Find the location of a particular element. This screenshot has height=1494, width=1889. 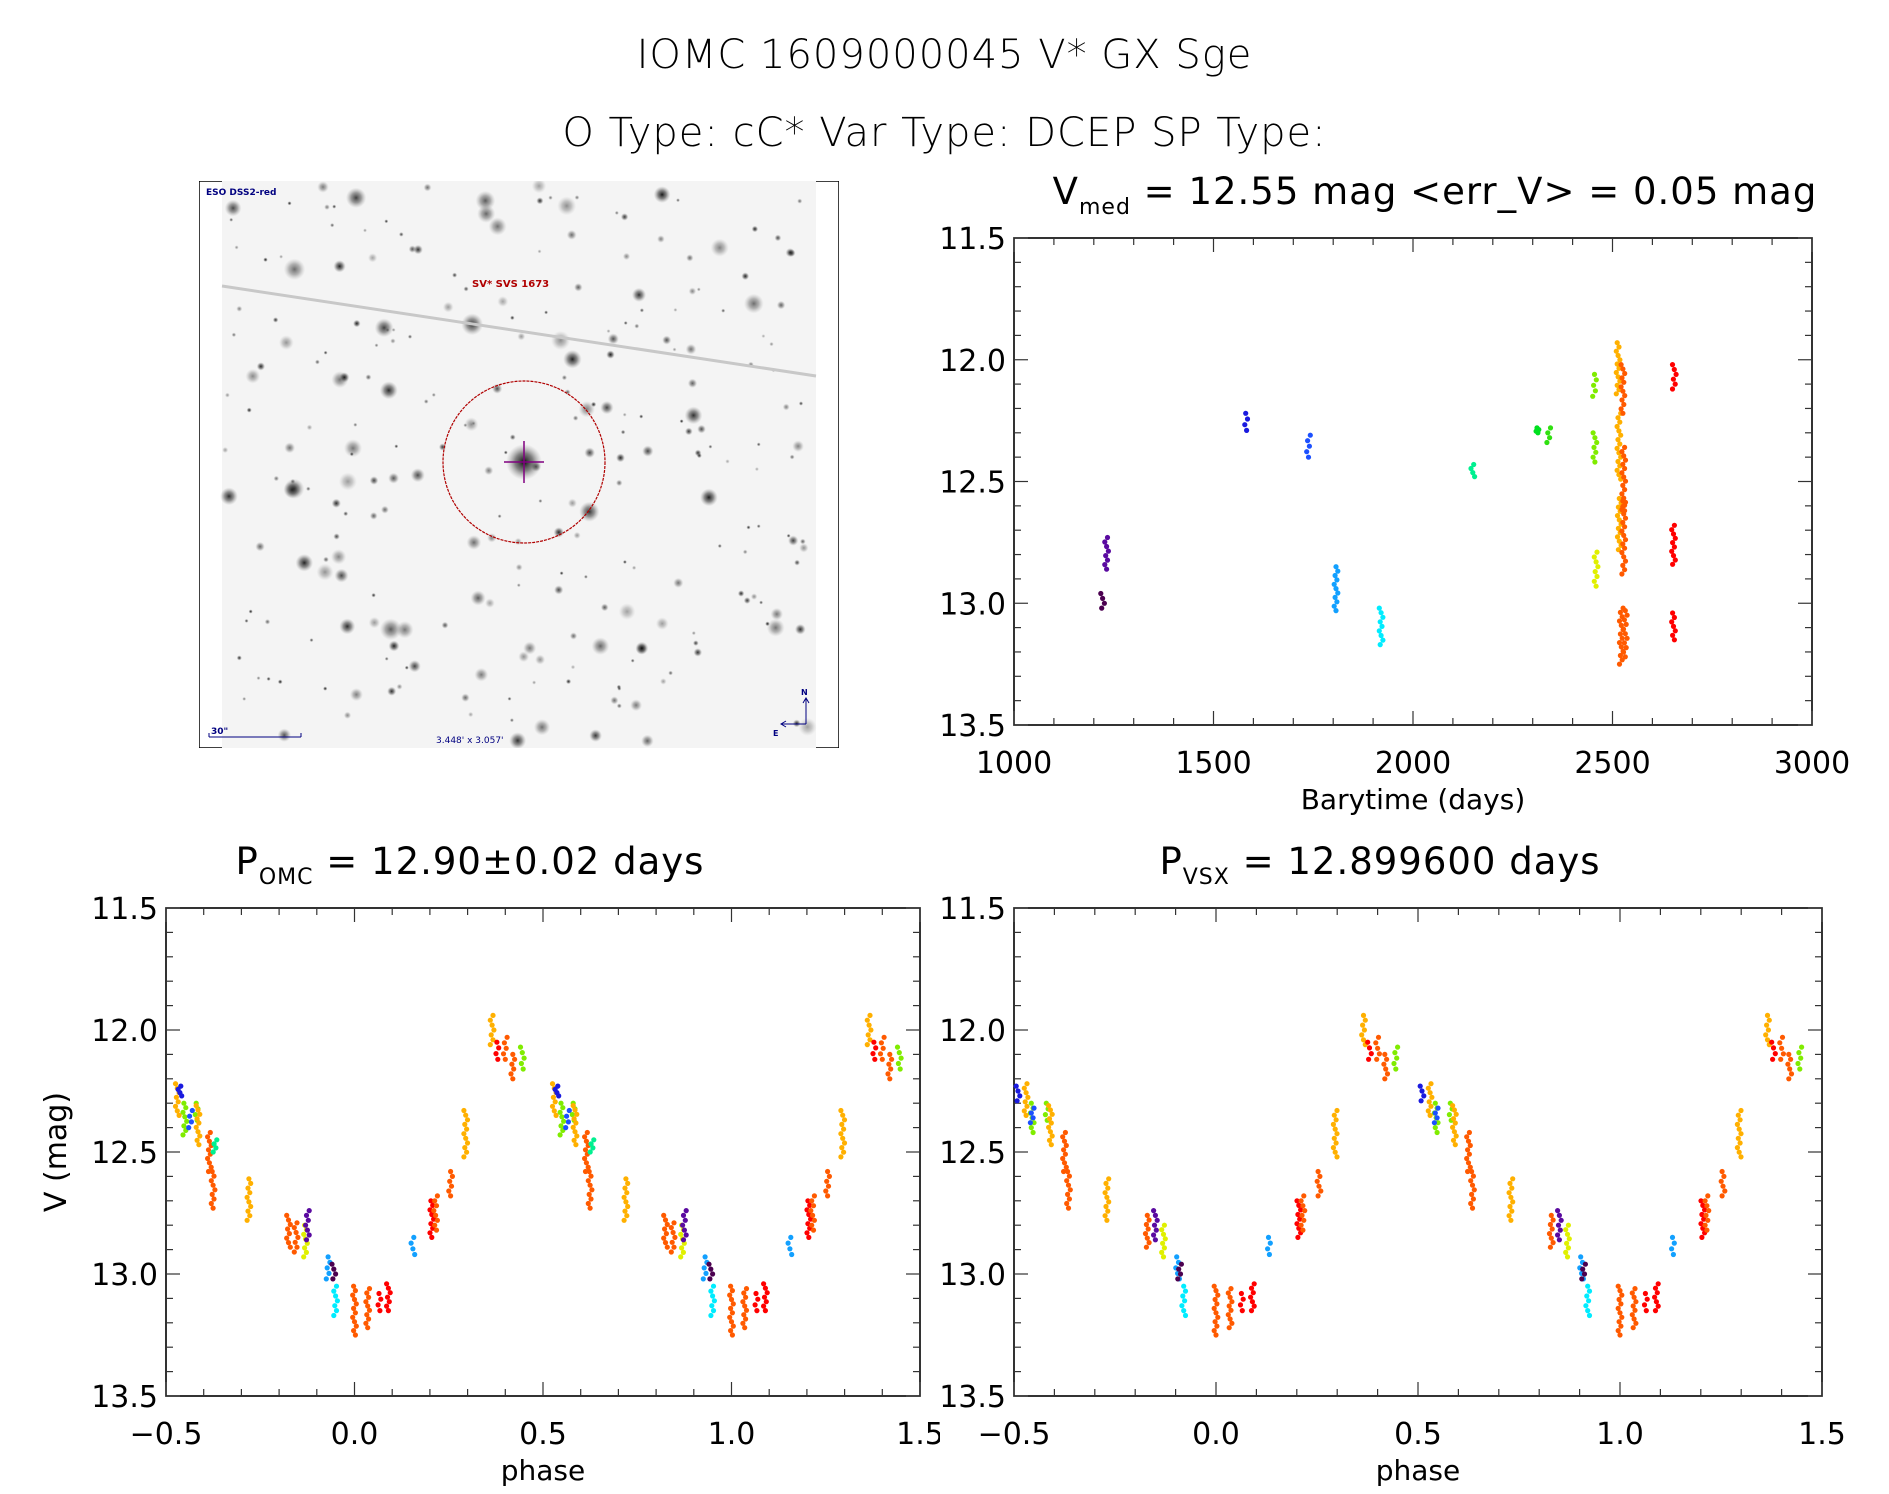

plot-frame is located at coordinates (543, 1152).